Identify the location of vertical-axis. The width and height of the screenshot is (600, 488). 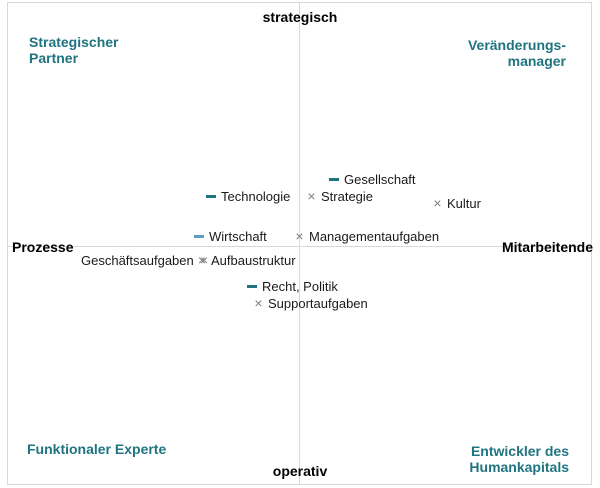
(299, 243).